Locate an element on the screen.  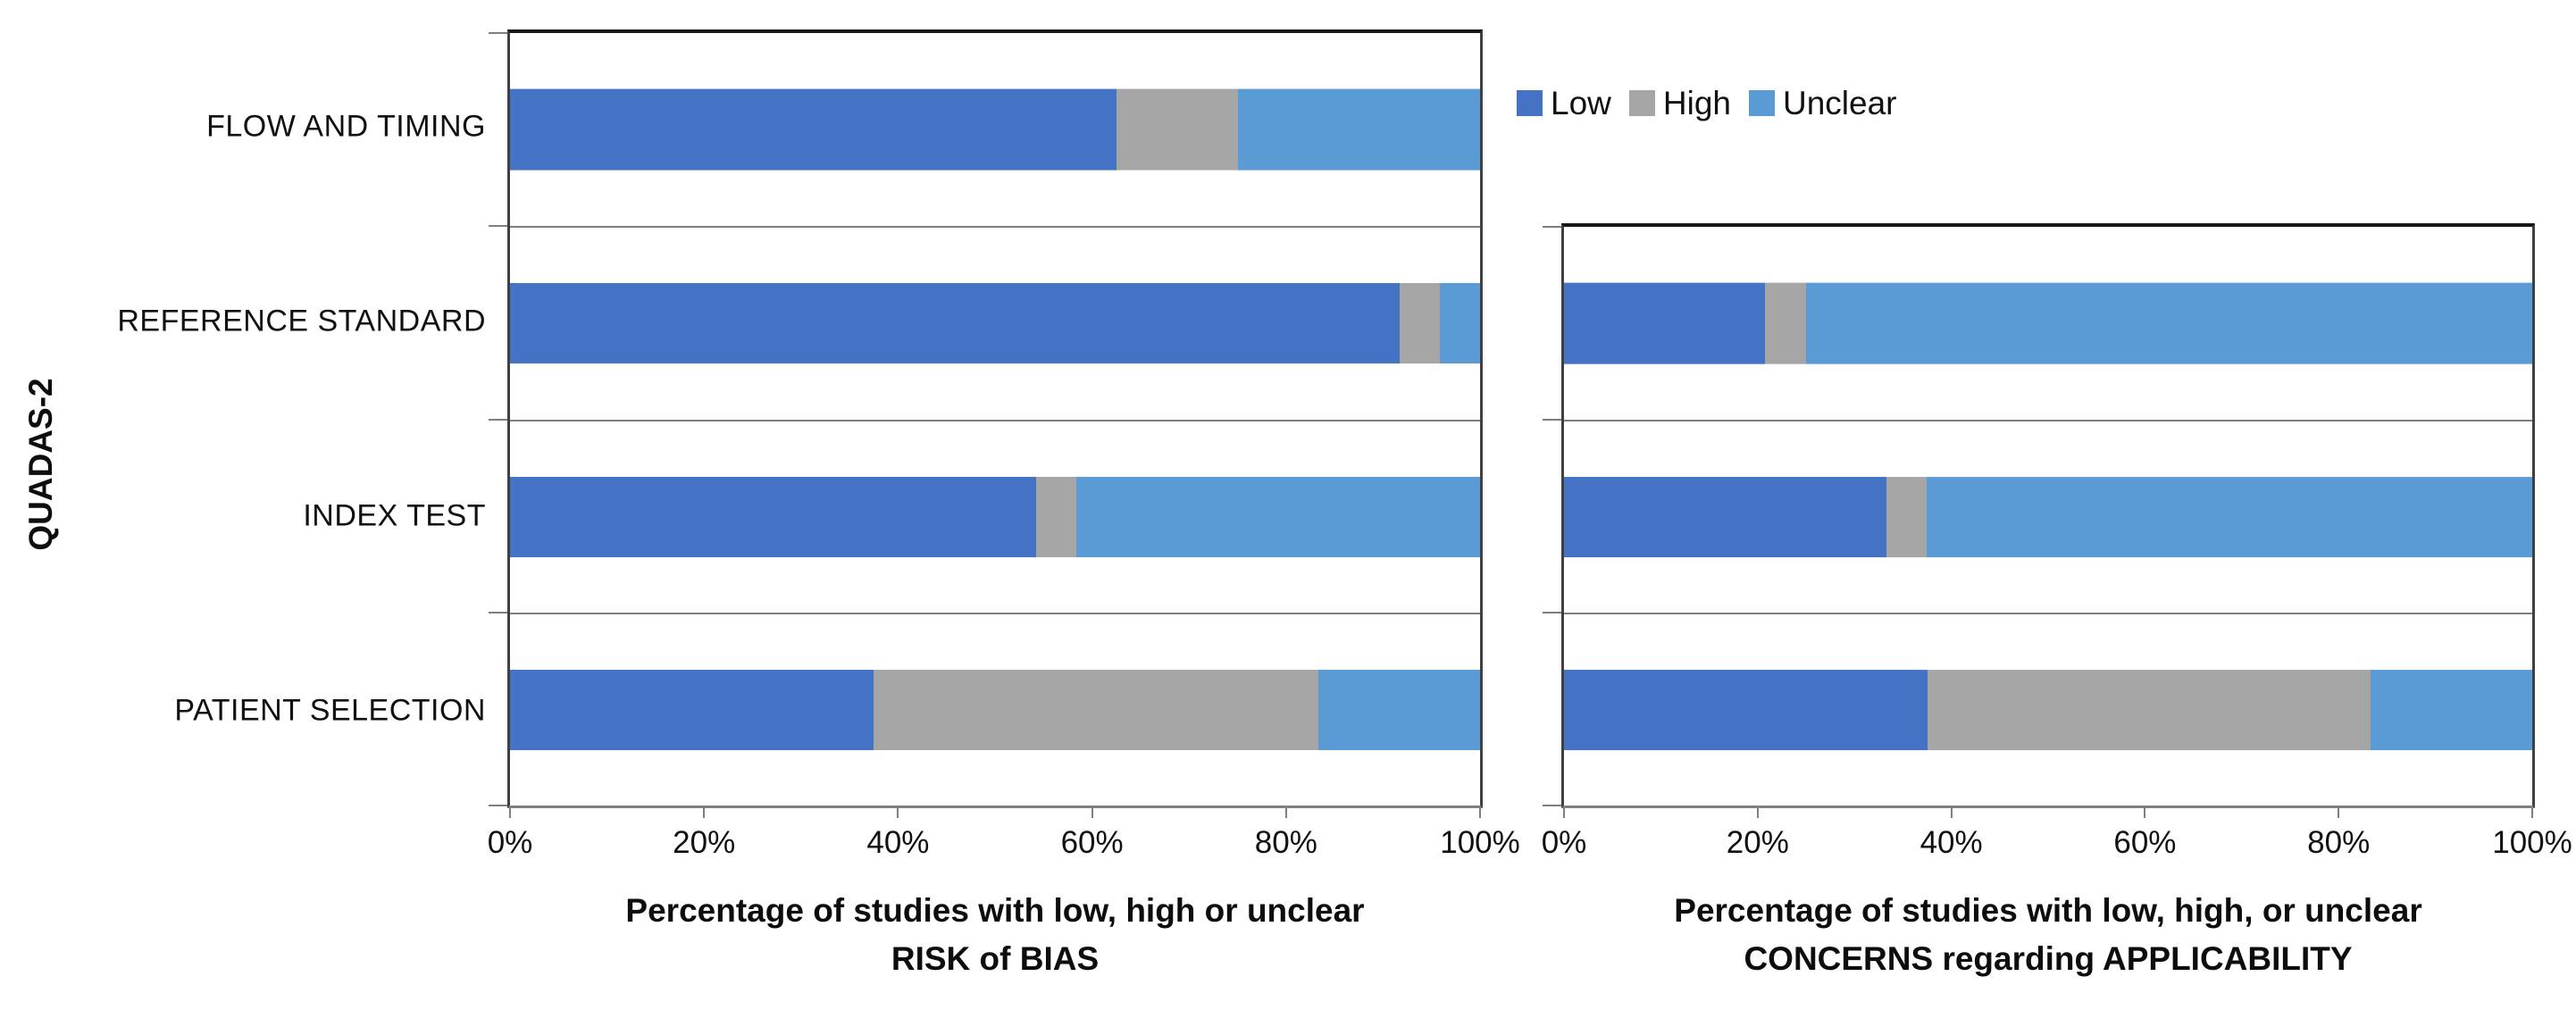
x-axis-title-line2: CONCERNS regarding APPLICABILITY is located at coordinates (2048, 958).